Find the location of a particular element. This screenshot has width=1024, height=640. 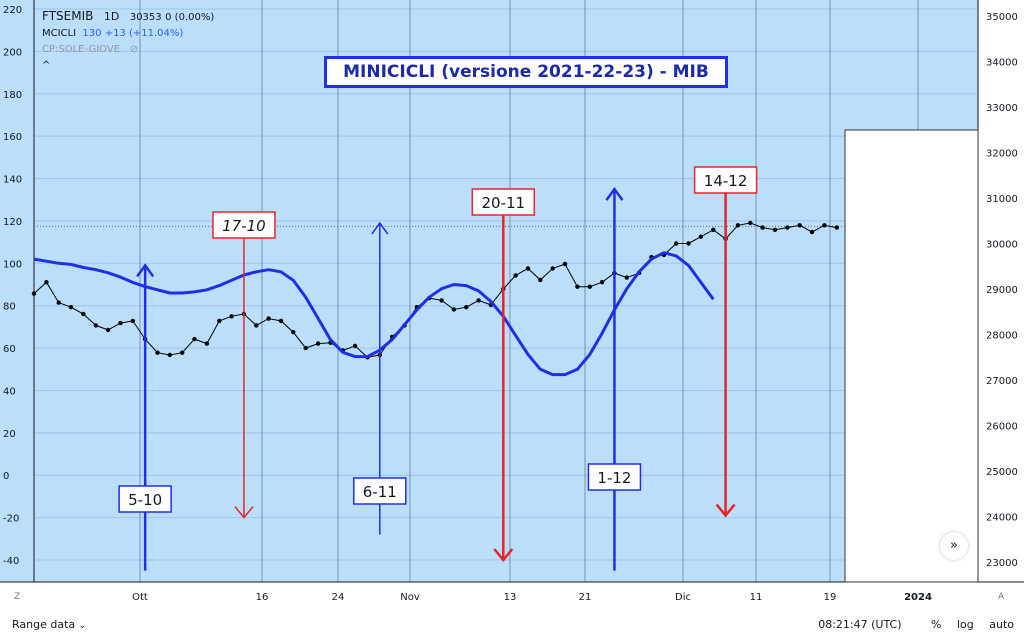

right-tick-label: 28000 is located at coordinates (1002, 336).